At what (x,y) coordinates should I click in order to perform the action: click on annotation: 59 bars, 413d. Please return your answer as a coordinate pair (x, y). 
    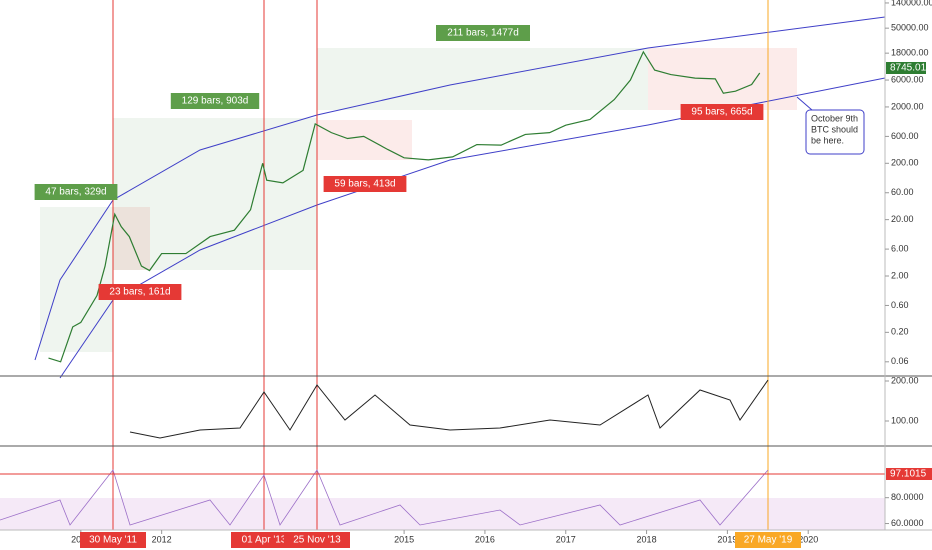
    Looking at the image, I should click on (364, 184).